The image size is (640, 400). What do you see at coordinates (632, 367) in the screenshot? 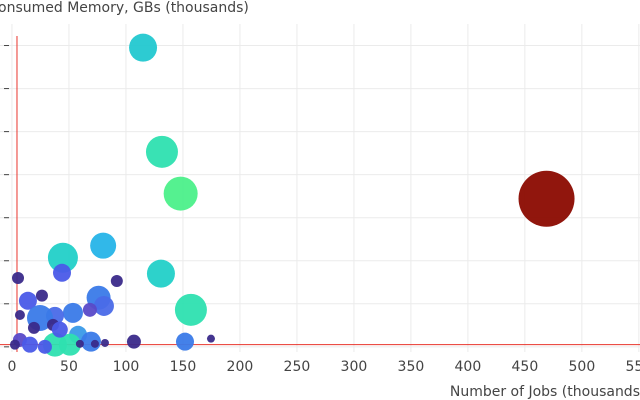
I see `x-tick-label: 550` at bounding box center [632, 367].